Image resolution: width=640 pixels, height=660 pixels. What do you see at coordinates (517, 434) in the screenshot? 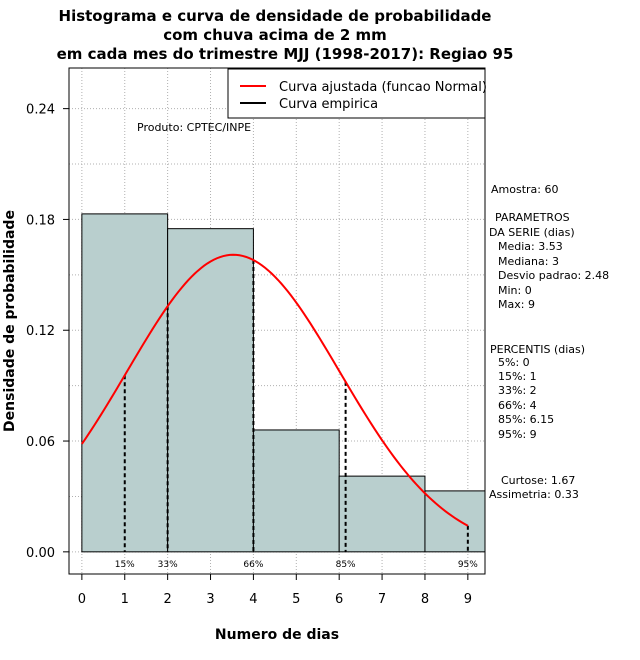
I see `percentil-95: 95%: 9` at bounding box center [517, 434].